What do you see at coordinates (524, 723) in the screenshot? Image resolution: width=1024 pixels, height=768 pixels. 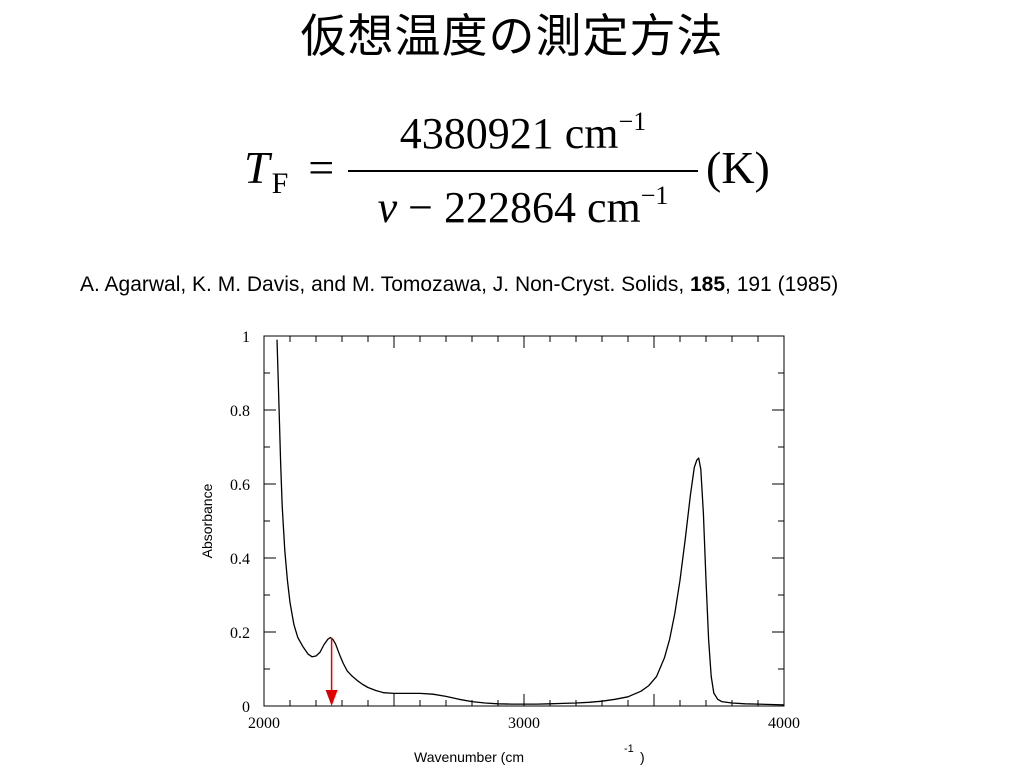 I see `x-tick-label: 3000` at bounding box center [524, 723].